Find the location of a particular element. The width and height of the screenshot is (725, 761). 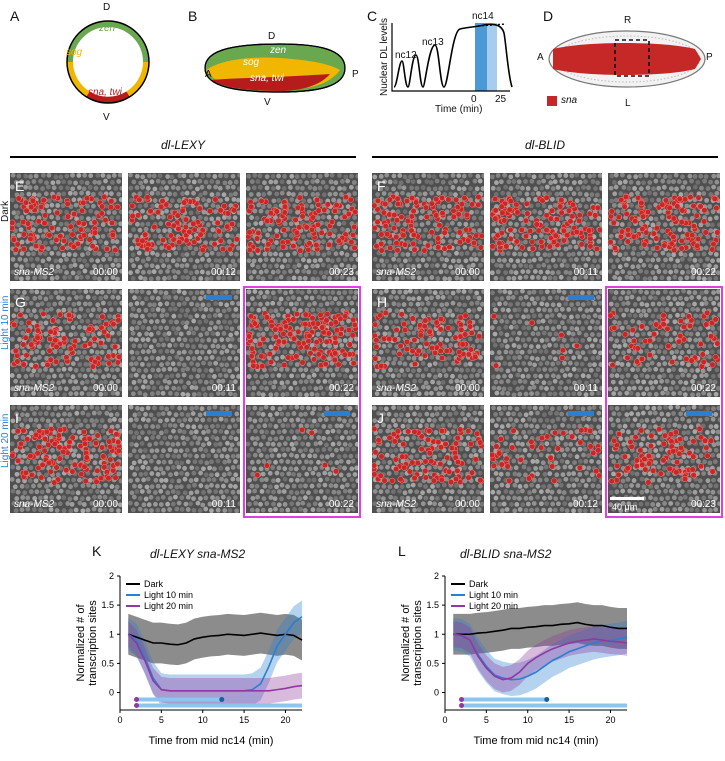

sna-label: sna, twi is located at coordinates (267, 78).